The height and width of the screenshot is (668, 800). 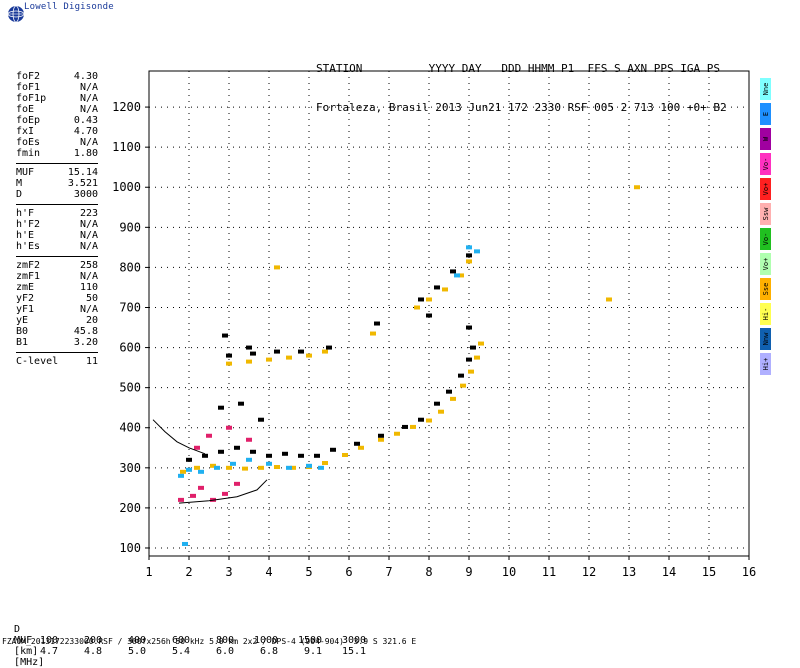 What do you see at coordinates (450, 567) in the screenshot?
I see `x-axis-ticks: 1 2 3 4 5 6 7 8 9 10 11 12 13 14 15 16` at bounding box center [450, 567].